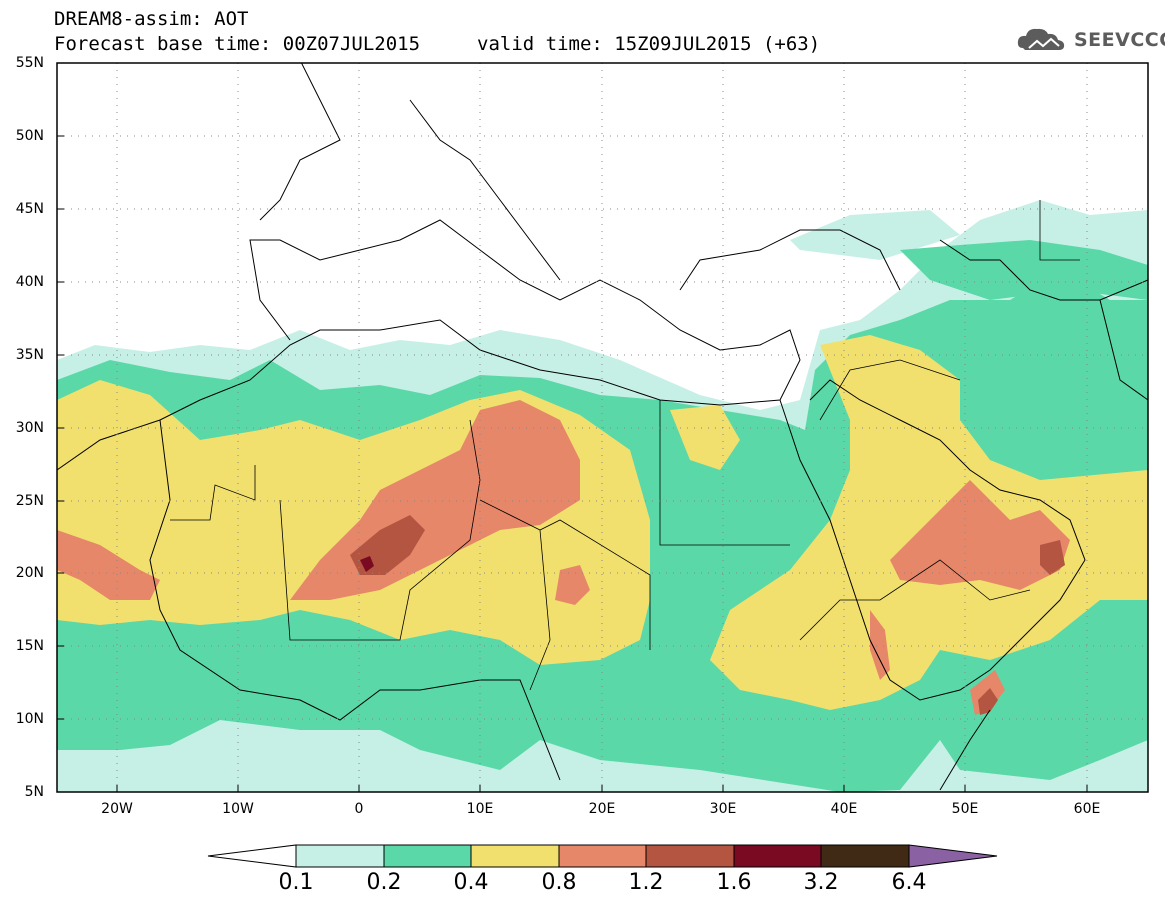 This screenshot has width=1165, height=905. What do you see at coordinates (29, 209) in the screenshot?
I see `lat-label: 45N` at bounding box center [29, 209].